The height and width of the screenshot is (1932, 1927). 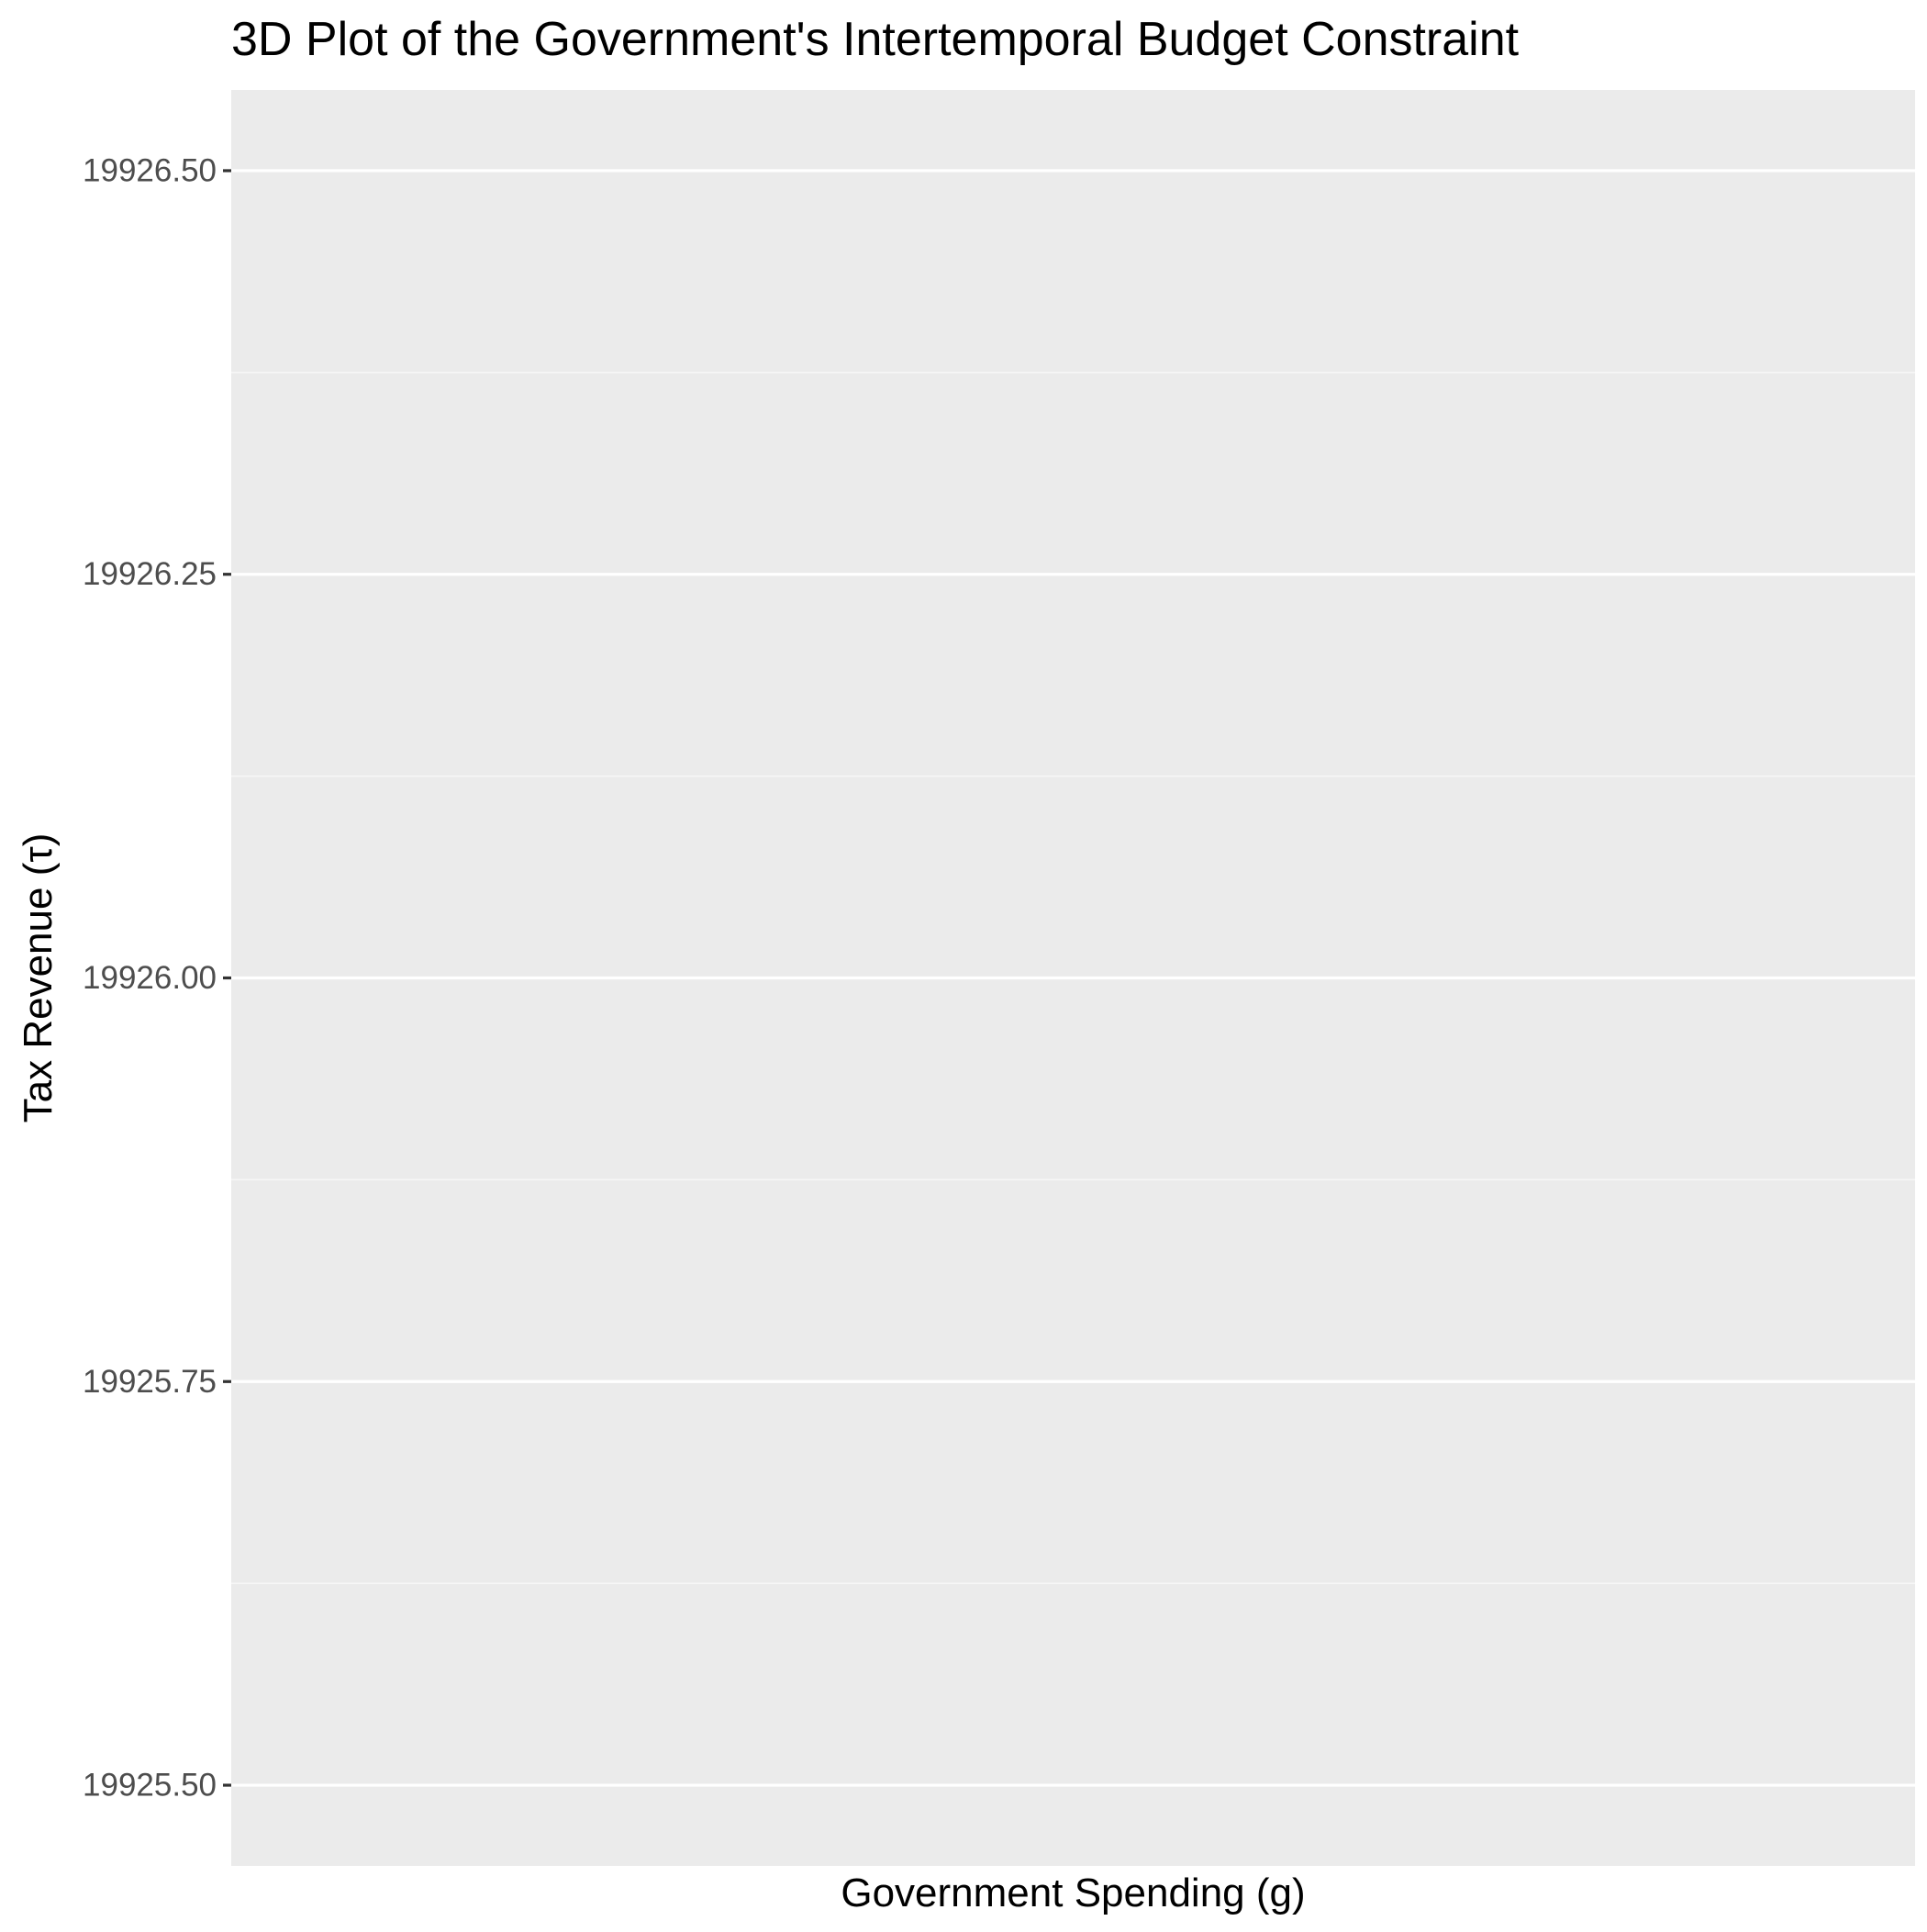 What do you see at coordinates (150, 1786) in the screenshot?
I see `y-tick-label: 19925.50` at bounding box center [150, 1786].